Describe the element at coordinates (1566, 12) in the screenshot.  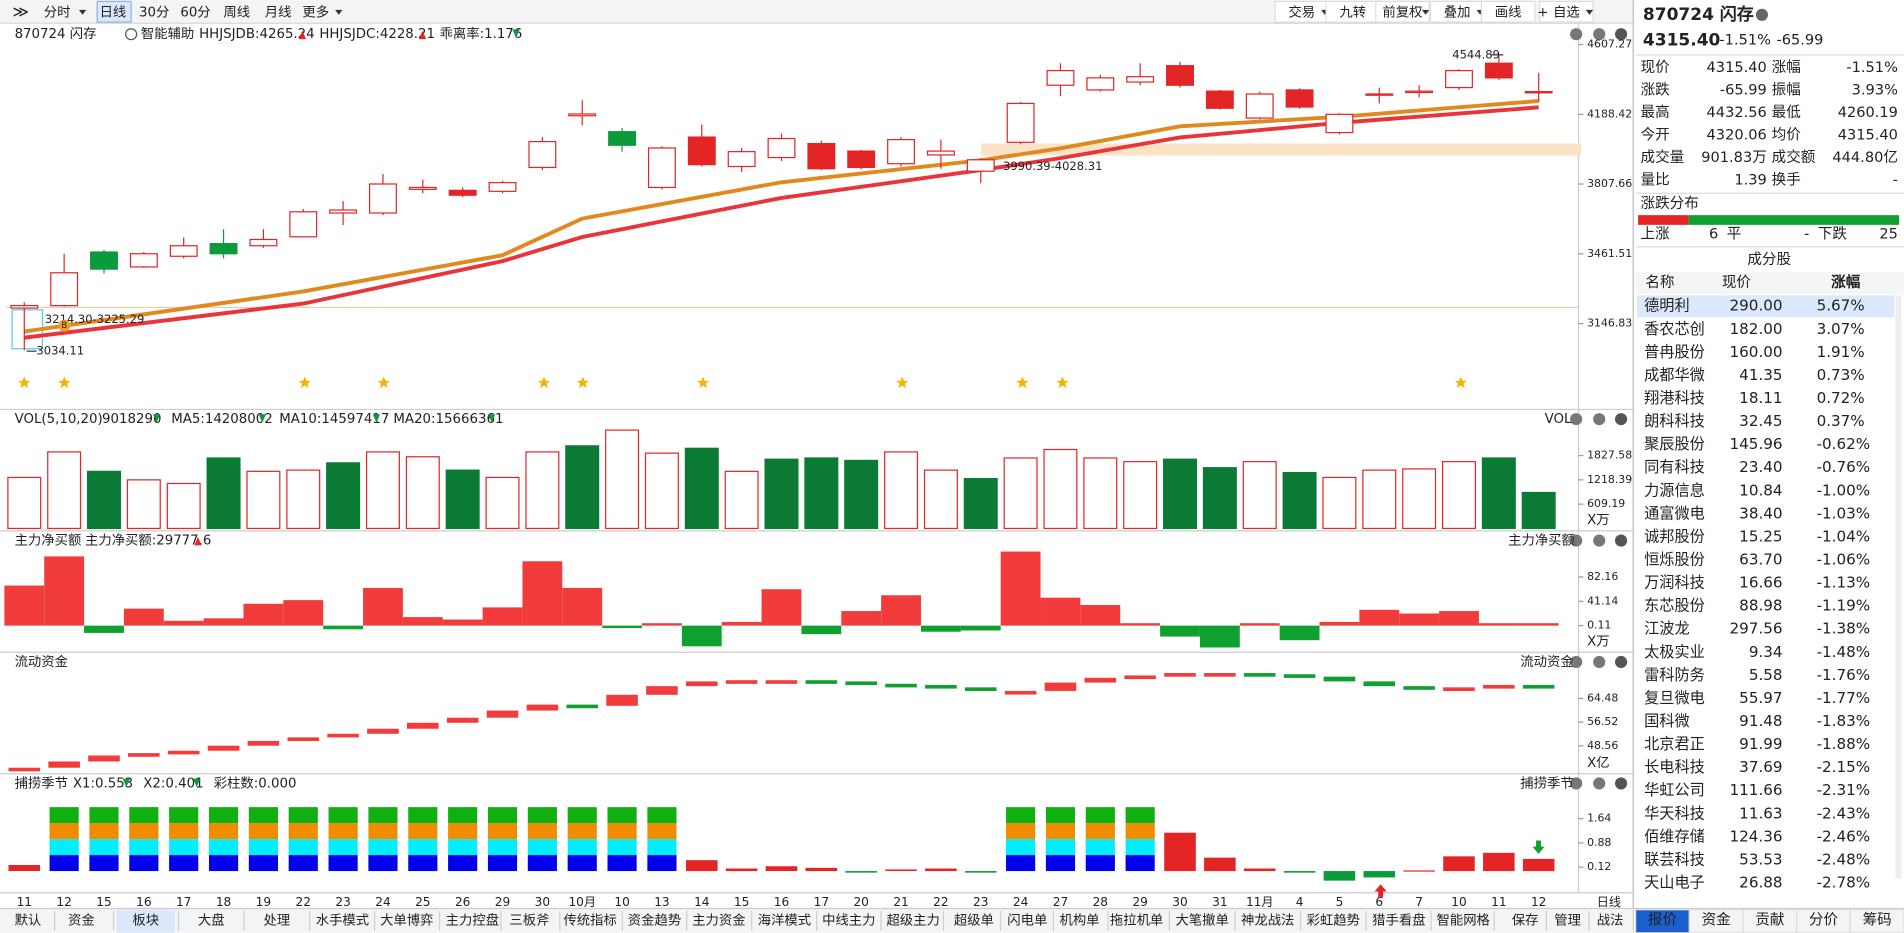
I see `toolbar-button: 自选` at that location.